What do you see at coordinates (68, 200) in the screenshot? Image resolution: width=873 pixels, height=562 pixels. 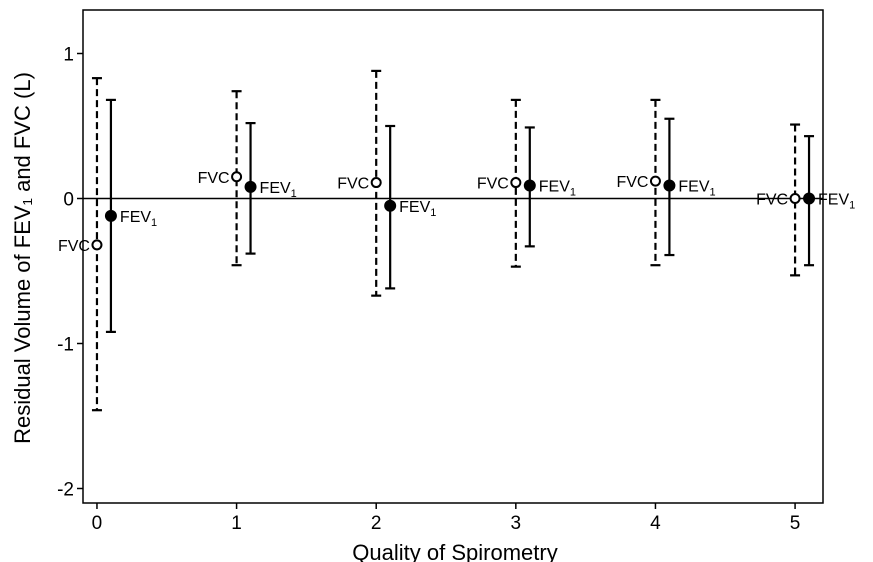 I see `y-tick-label: 0` at bounding box center [68, 200].